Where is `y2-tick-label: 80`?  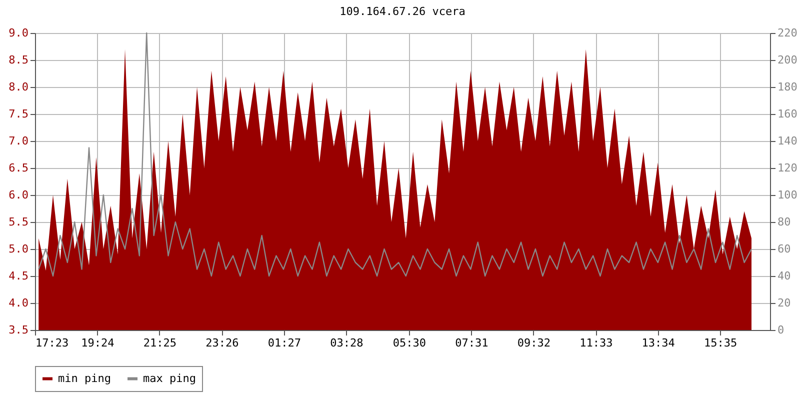
y2-tick-label: 80 is located at coordinates (784, 222).